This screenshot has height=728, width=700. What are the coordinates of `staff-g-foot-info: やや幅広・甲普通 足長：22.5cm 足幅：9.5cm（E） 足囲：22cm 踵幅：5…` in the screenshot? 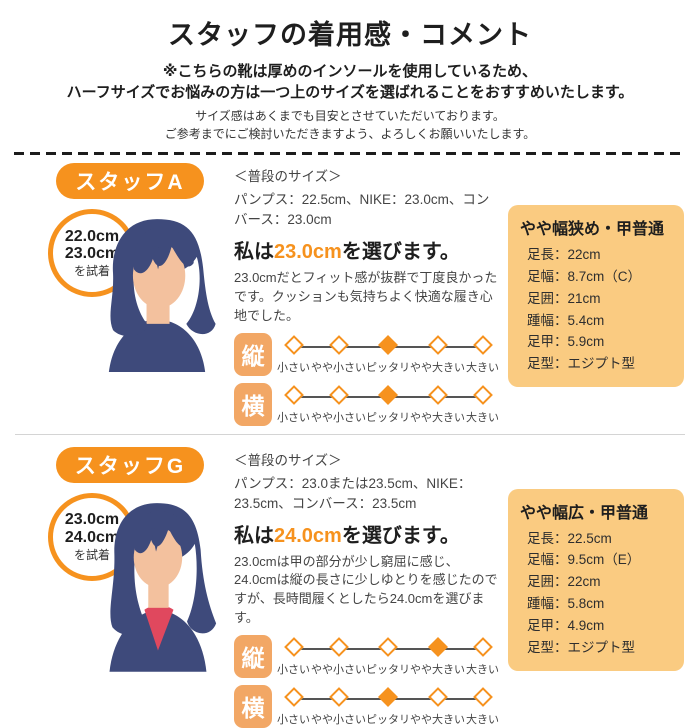 It's located at (596, 585).